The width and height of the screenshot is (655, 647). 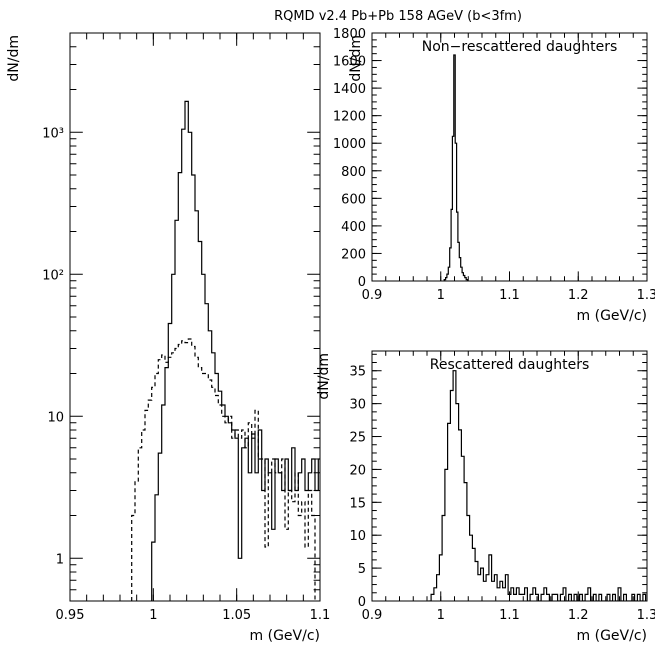 What do you see at coordinates (349, 144) in the screenshot?
I see `top-right-y-tick-label: 1000` at bounding box center [349, 144].